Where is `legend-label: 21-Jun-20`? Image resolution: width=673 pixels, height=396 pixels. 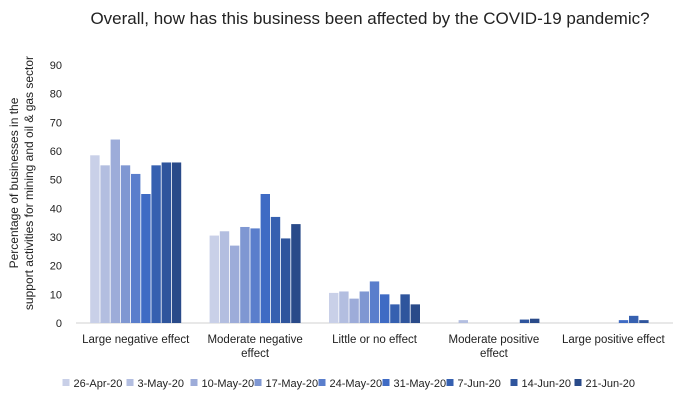
legend-label: 21-Jun-20 is located at coordinates (611, 384).